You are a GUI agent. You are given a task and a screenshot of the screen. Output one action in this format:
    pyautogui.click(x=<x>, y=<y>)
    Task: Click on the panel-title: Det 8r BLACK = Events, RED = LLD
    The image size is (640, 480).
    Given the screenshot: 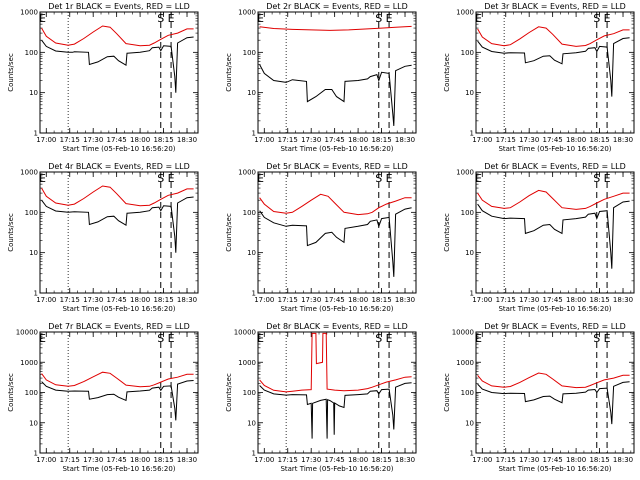 What is the action you would take?
    pyautogui.click(x=337, y=326)
    